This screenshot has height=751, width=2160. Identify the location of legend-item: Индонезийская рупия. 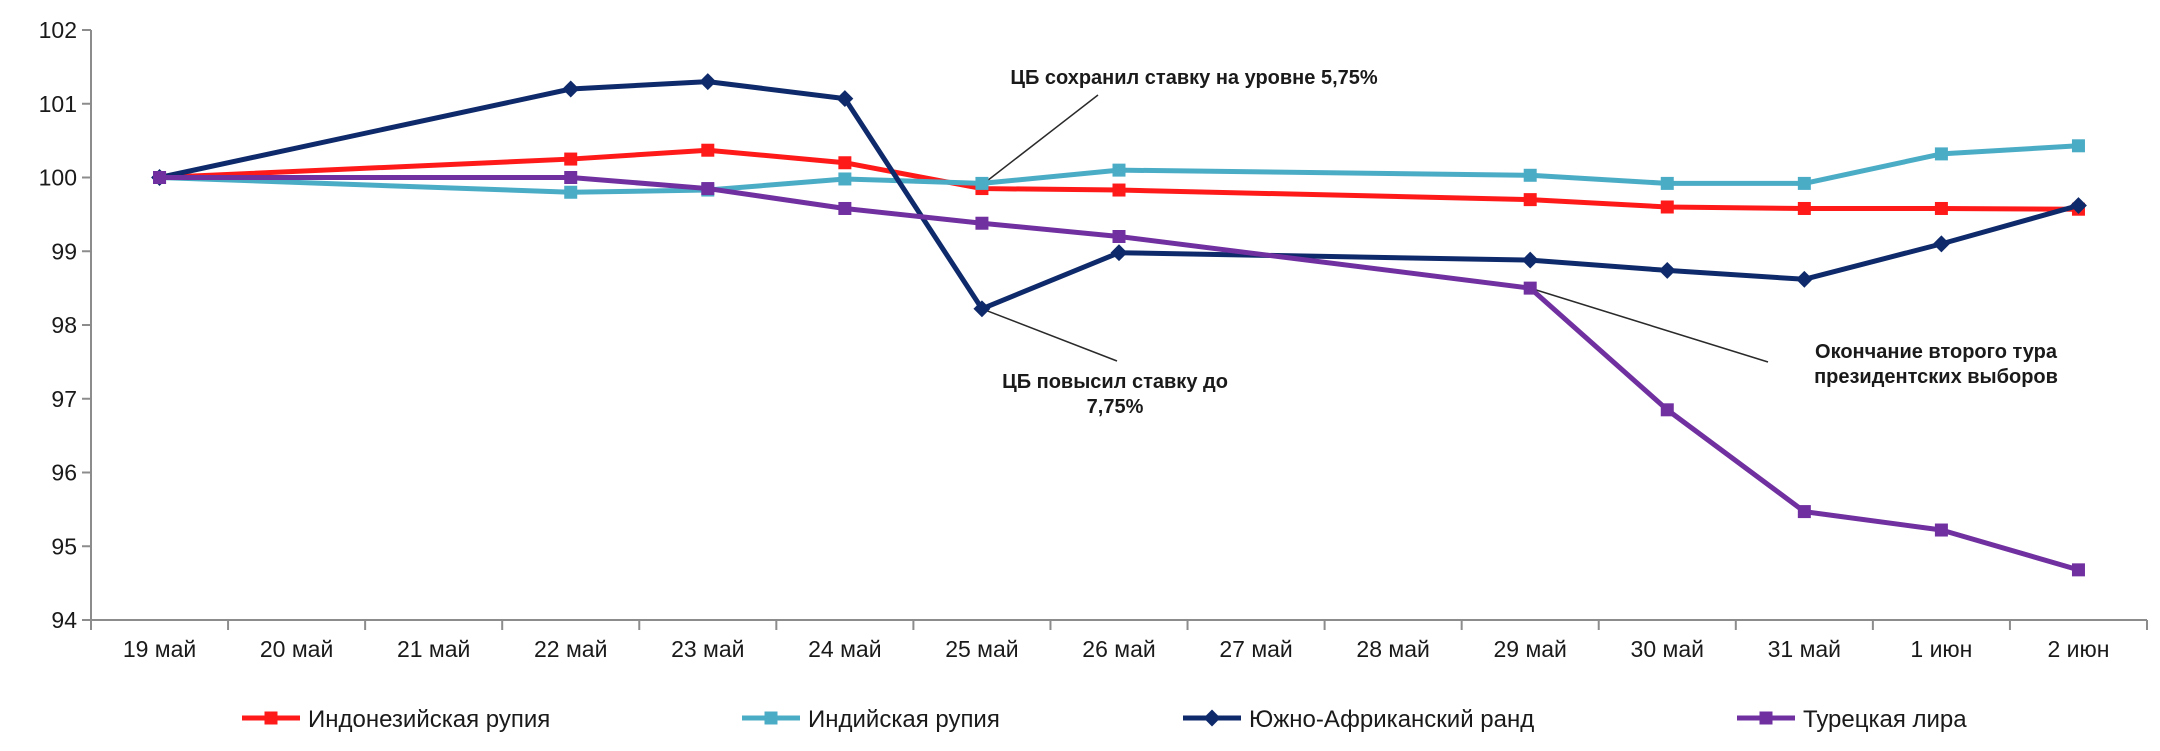
(396, 719).